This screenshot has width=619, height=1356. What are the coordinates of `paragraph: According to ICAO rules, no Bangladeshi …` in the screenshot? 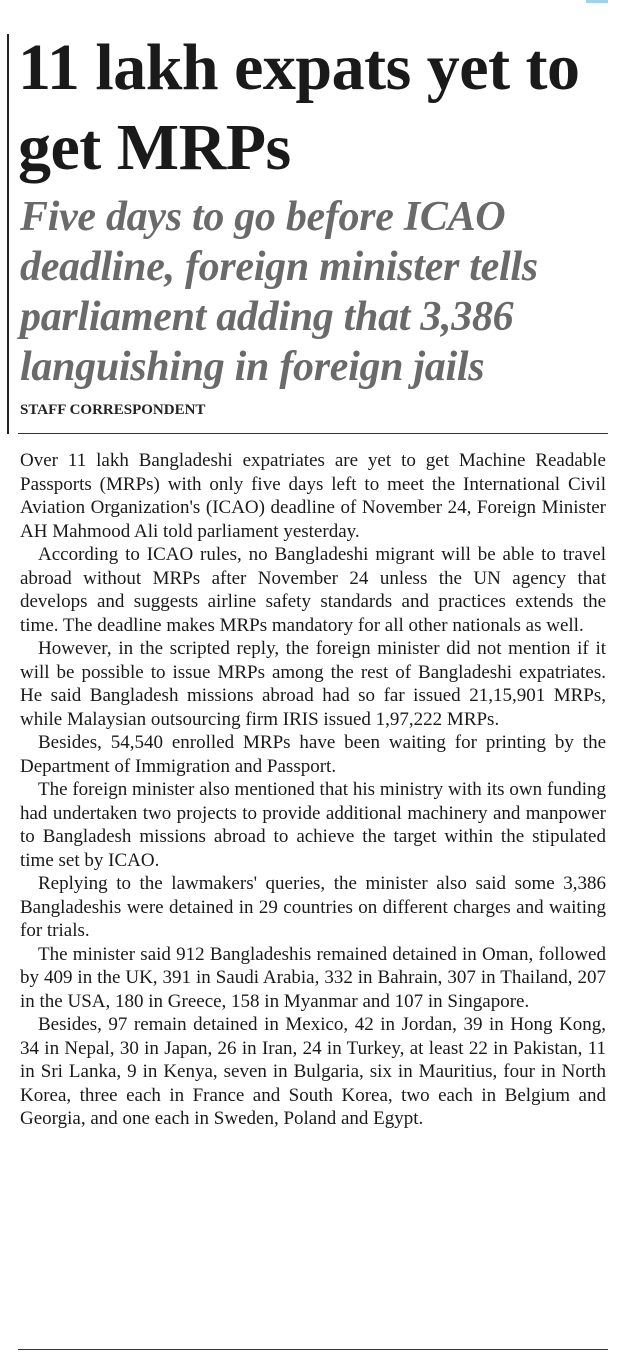 It's located at (313, 590).